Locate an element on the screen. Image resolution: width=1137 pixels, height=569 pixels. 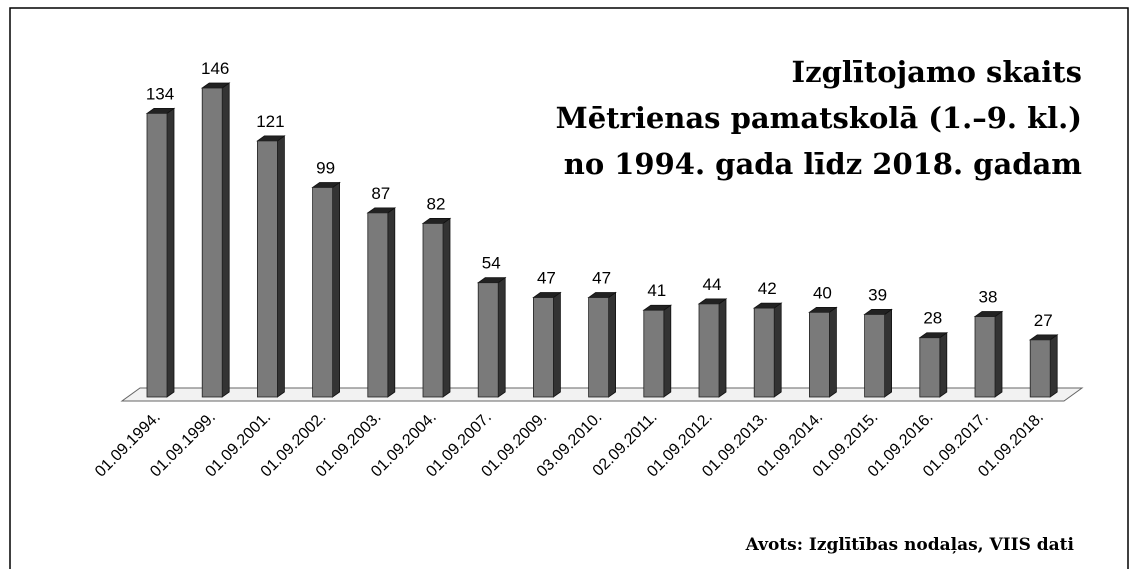
value-label: 28 is located at coordinates (932, 318).